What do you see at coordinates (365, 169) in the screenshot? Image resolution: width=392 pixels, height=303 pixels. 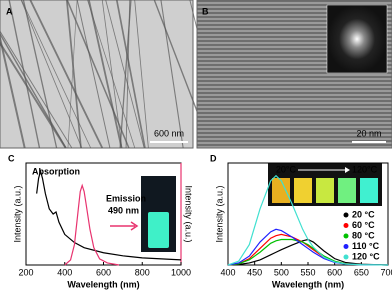 I see `inset-label: 120°C` at bounding box center [365, 169].